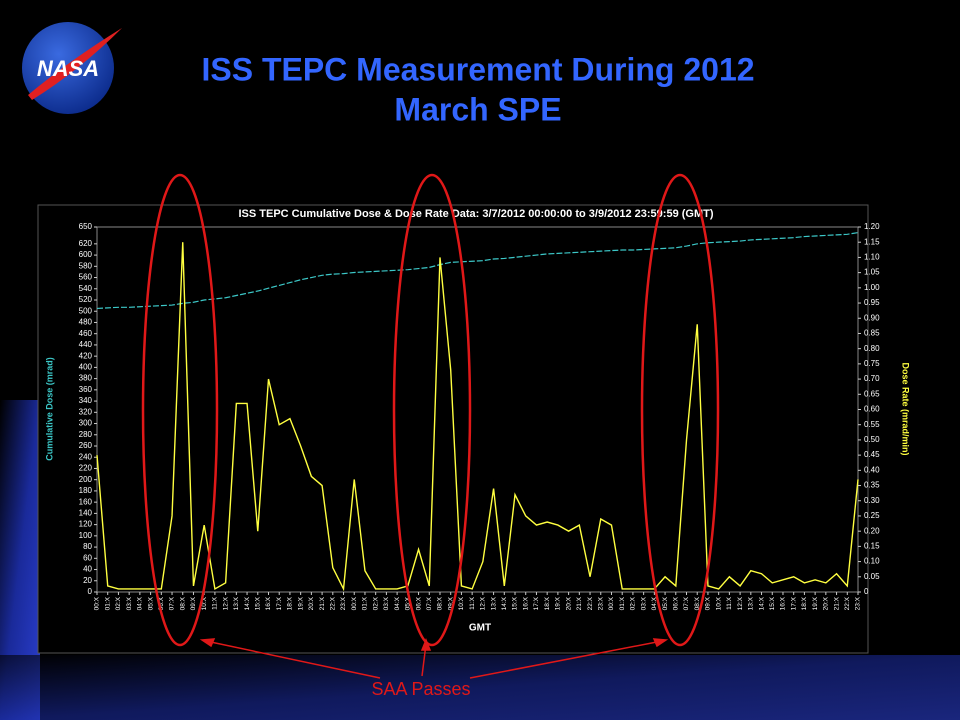 The image size is (960, 720). Describe the element at coordinates (872, 500) in the screenshot. I see `y2-tick-label: 0.30` at that location.